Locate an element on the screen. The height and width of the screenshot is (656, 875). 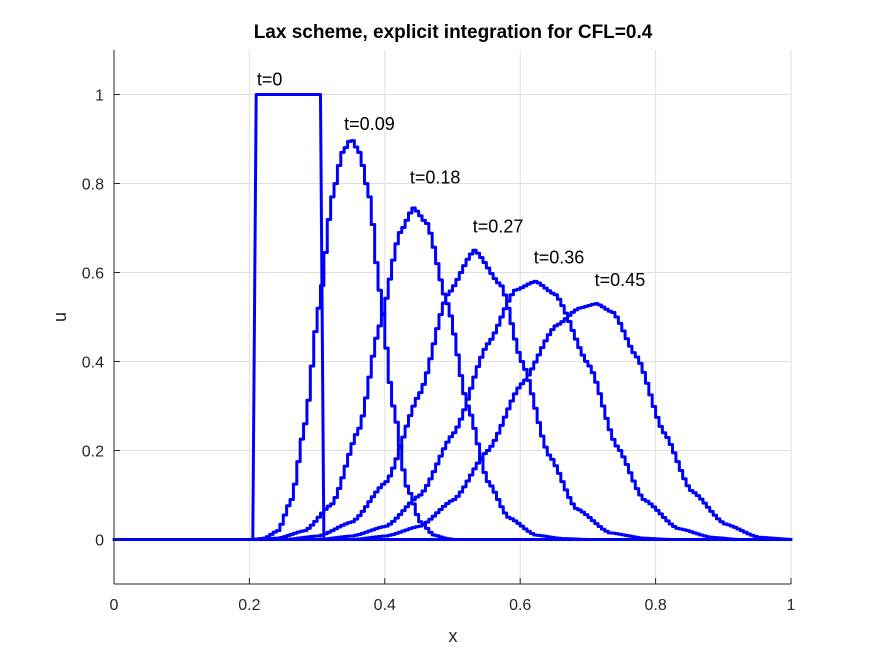
y-tick-label: 0.8 is located at coordinates (93, 185).